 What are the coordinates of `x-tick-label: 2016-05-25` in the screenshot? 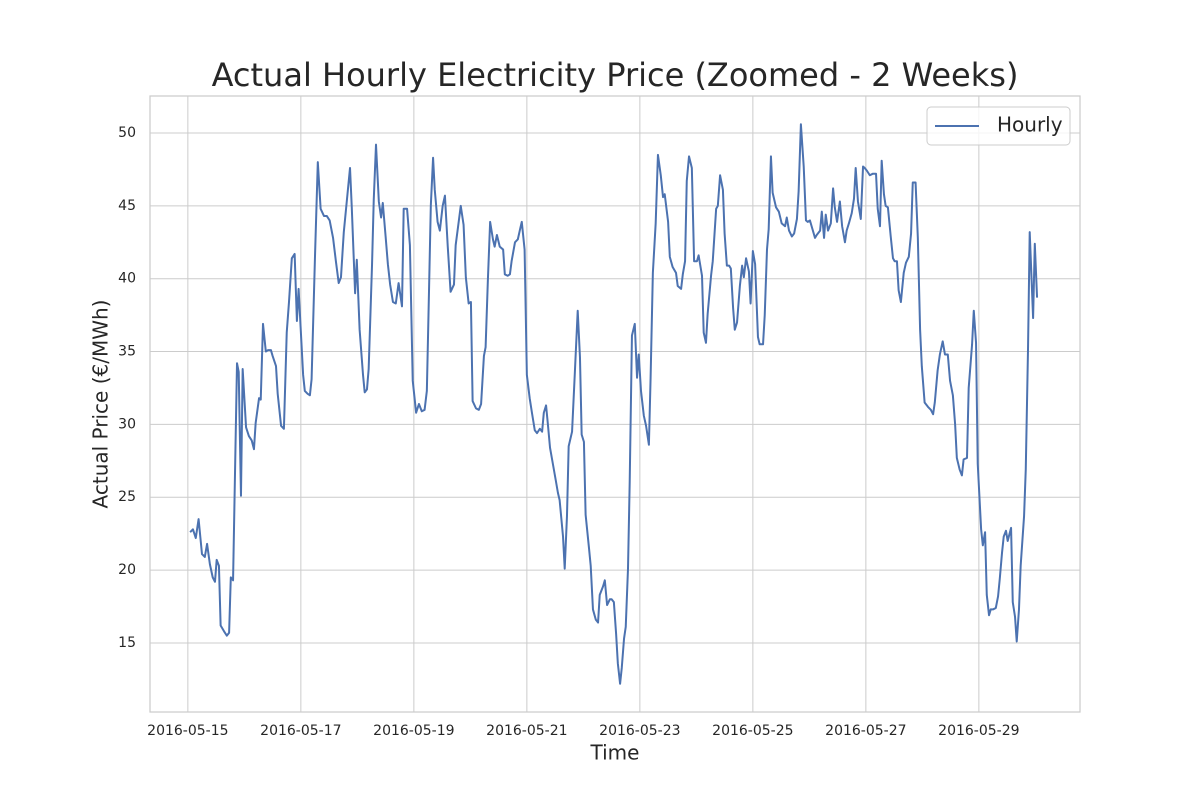 It's located at (752, 731).